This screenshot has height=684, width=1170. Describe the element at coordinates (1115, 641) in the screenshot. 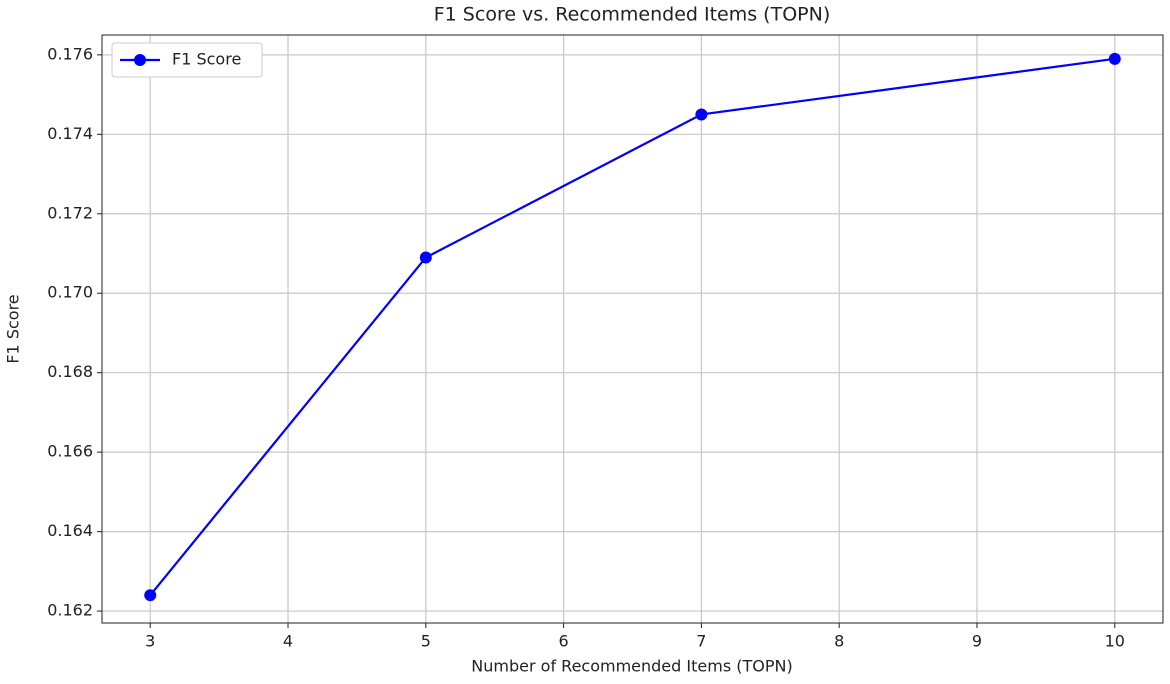

I see `x-tick-label: 10` at that location.